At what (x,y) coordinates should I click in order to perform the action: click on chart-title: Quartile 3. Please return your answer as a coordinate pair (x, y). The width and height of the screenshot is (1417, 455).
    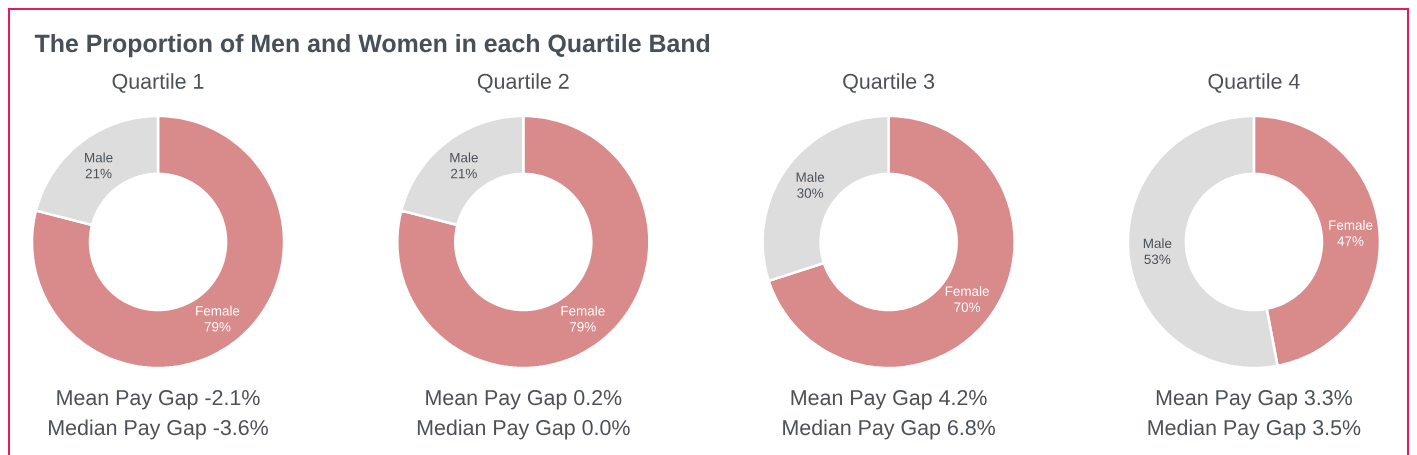
    Looking at the image, I should click on (889, 83).